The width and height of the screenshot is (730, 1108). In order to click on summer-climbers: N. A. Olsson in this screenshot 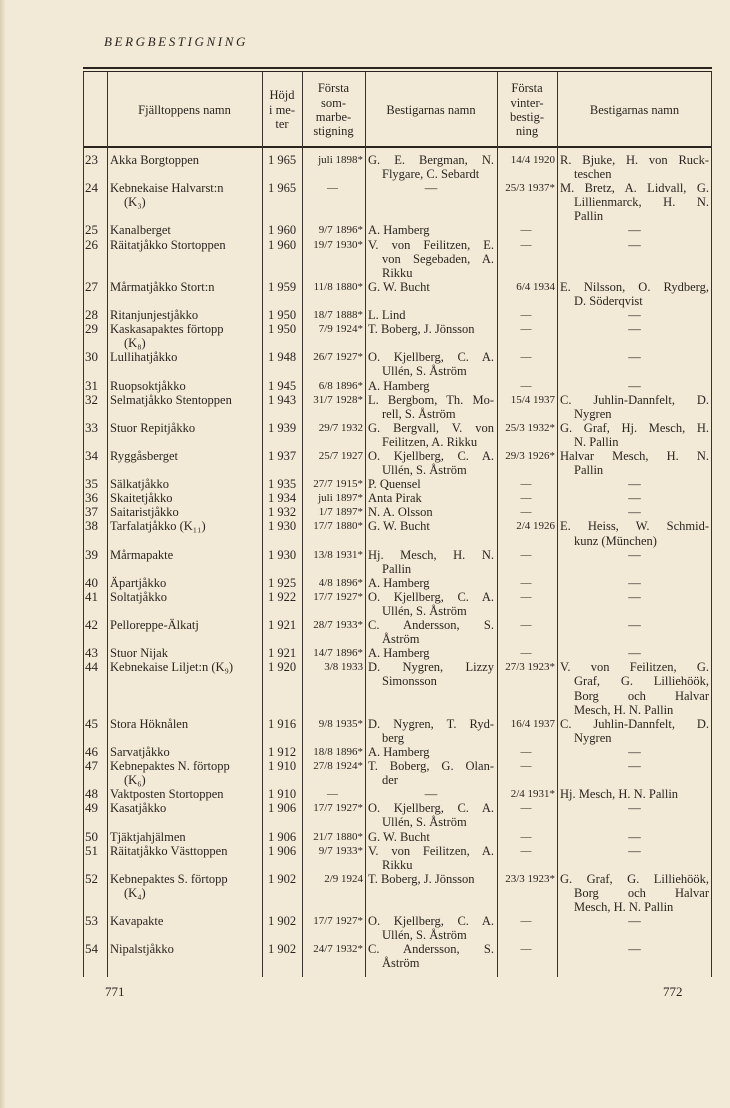, I will do `click(400, 512)`.